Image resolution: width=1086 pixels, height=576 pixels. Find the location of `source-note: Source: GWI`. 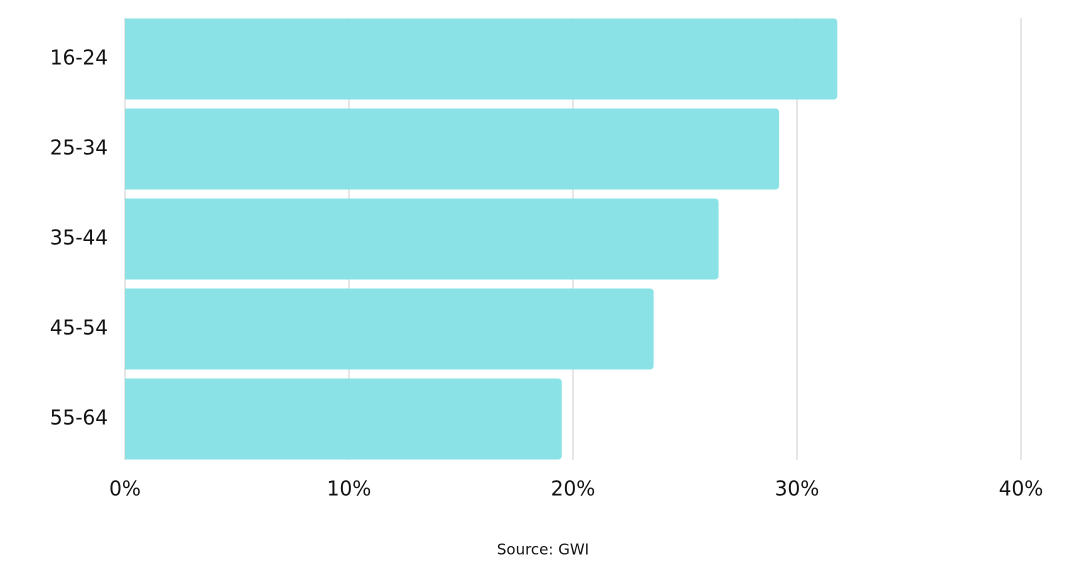

source-note: Source: GWI is located at coordinates (543, 550).